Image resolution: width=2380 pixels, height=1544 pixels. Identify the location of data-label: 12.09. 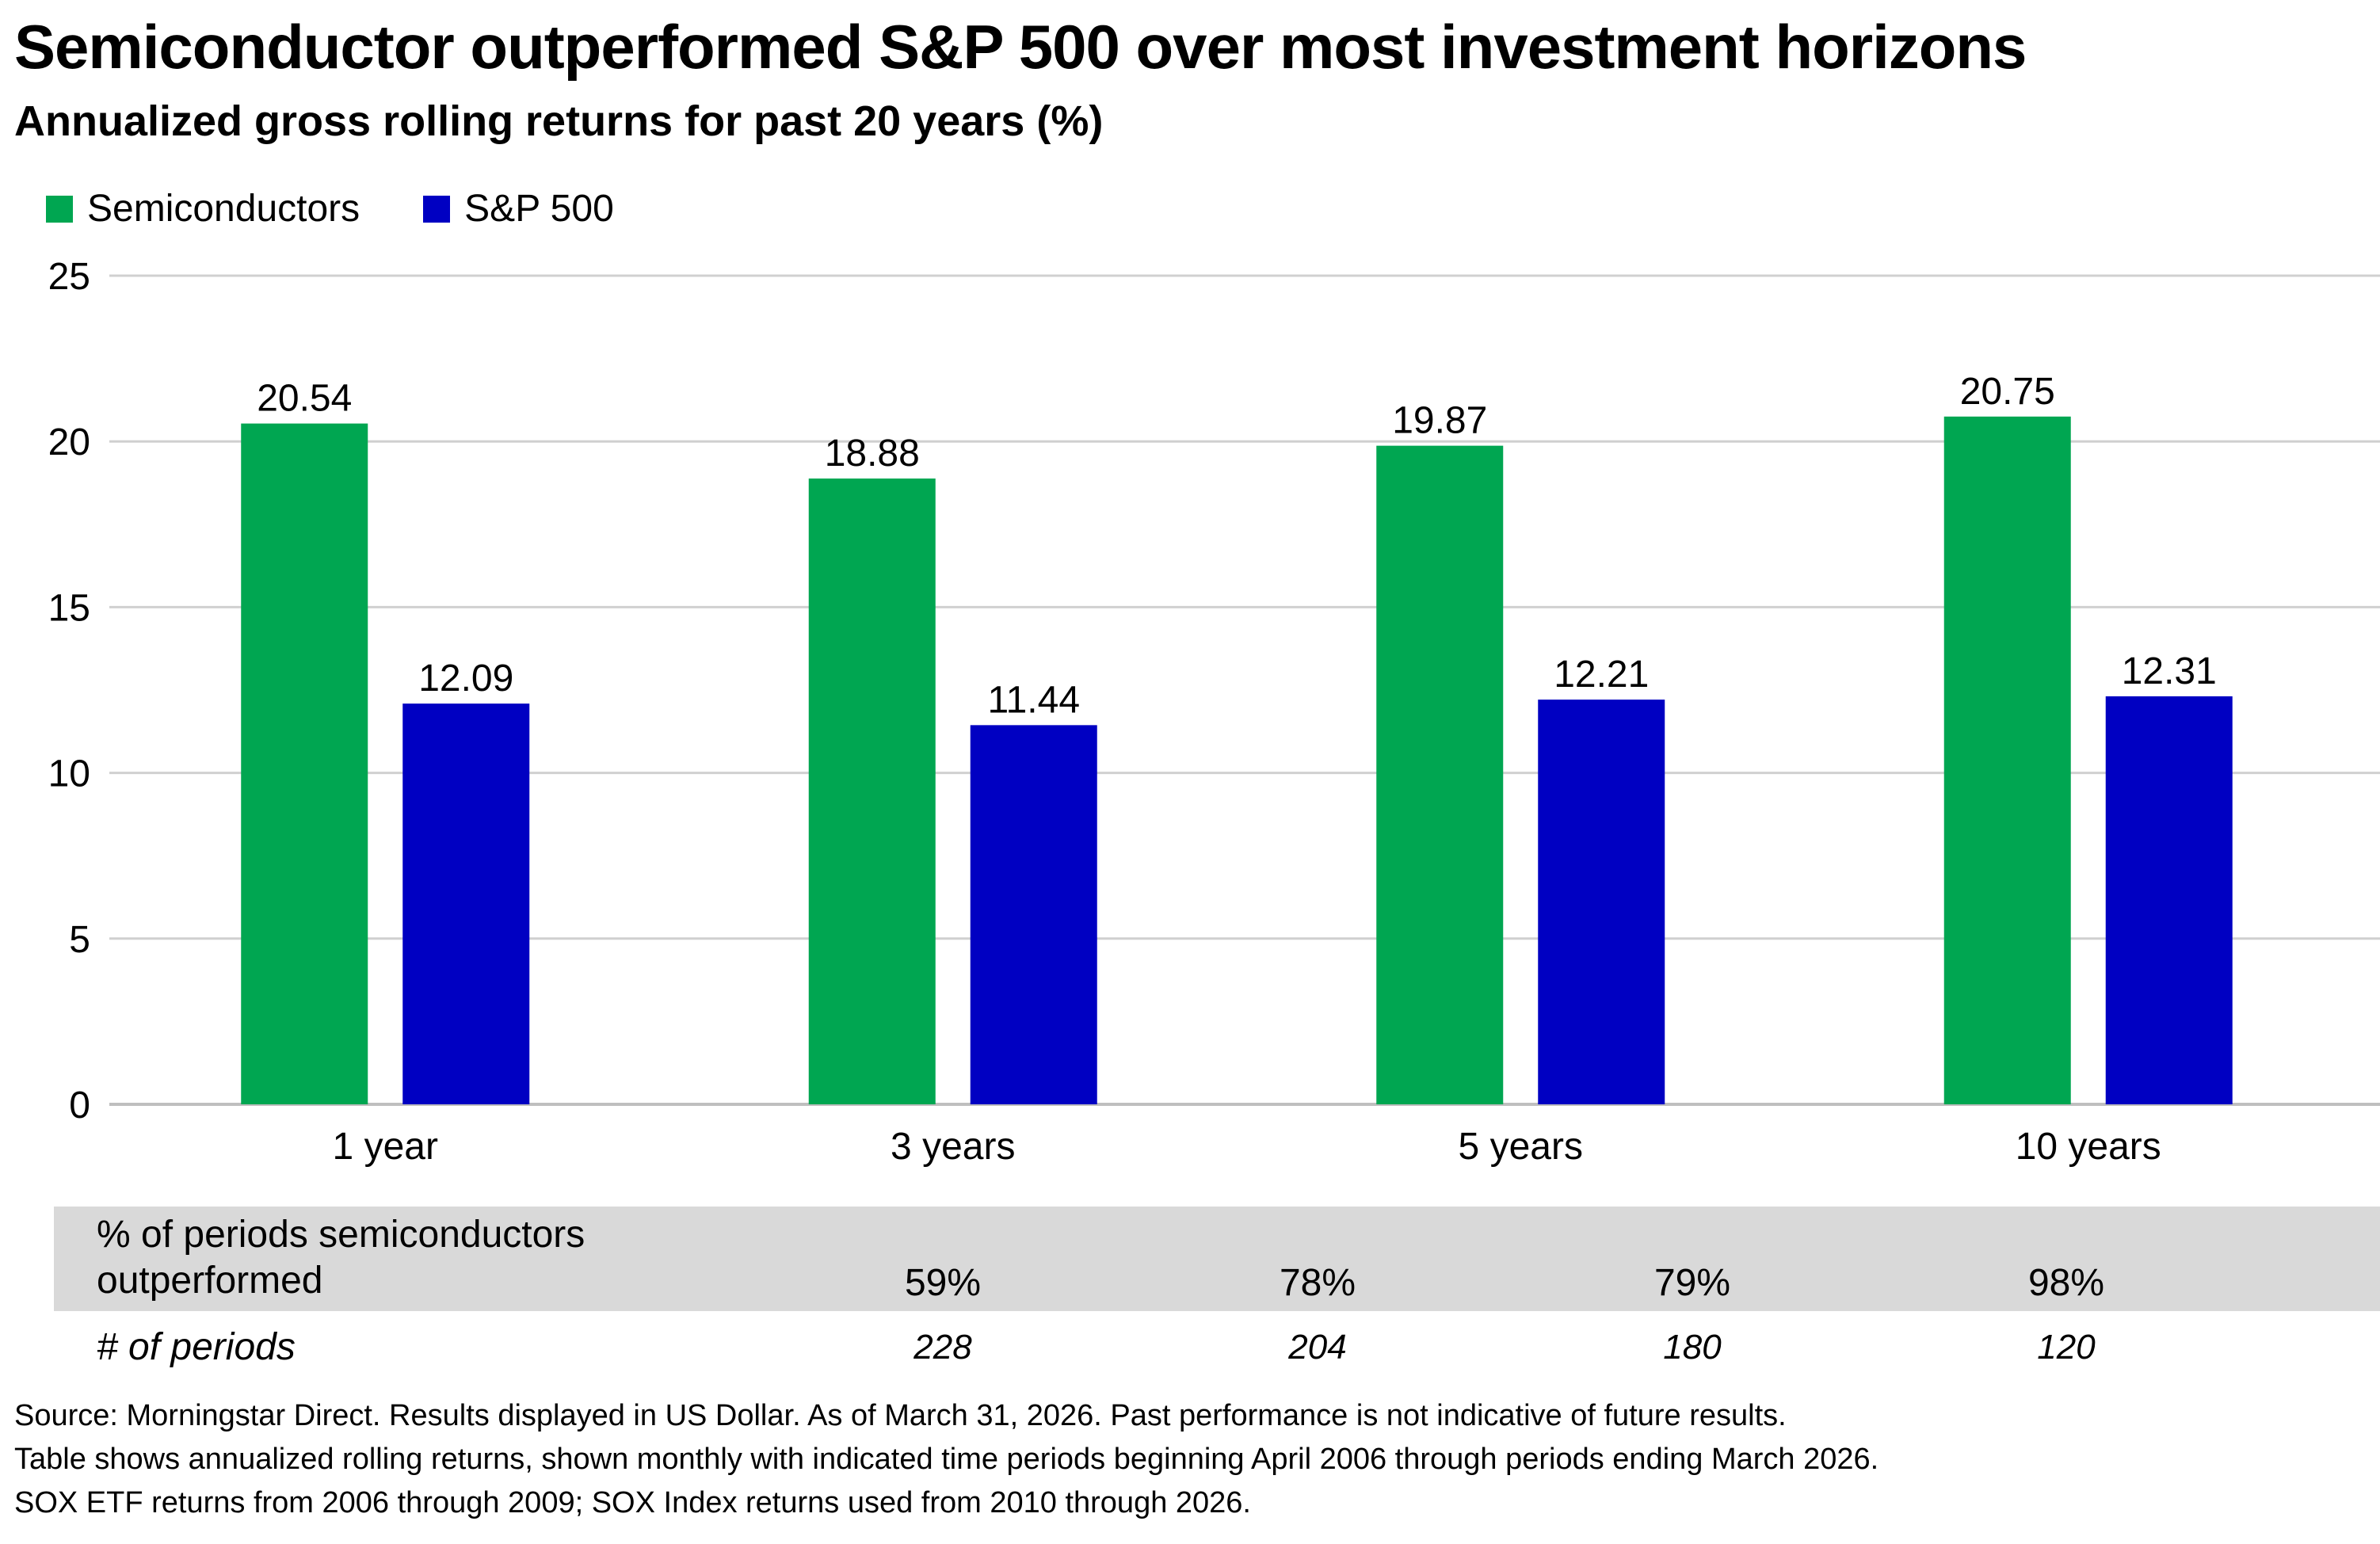
(465, 679).